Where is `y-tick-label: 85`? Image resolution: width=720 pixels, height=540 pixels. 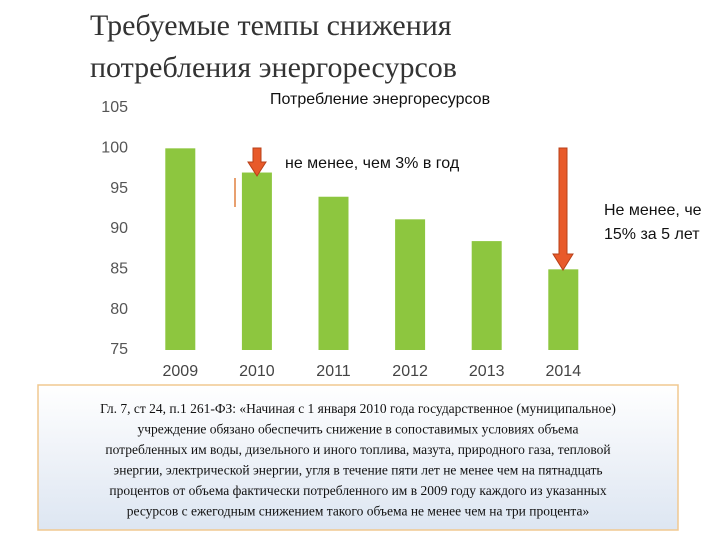
y-tick-label: 85 is located at coordinates (119, 269).